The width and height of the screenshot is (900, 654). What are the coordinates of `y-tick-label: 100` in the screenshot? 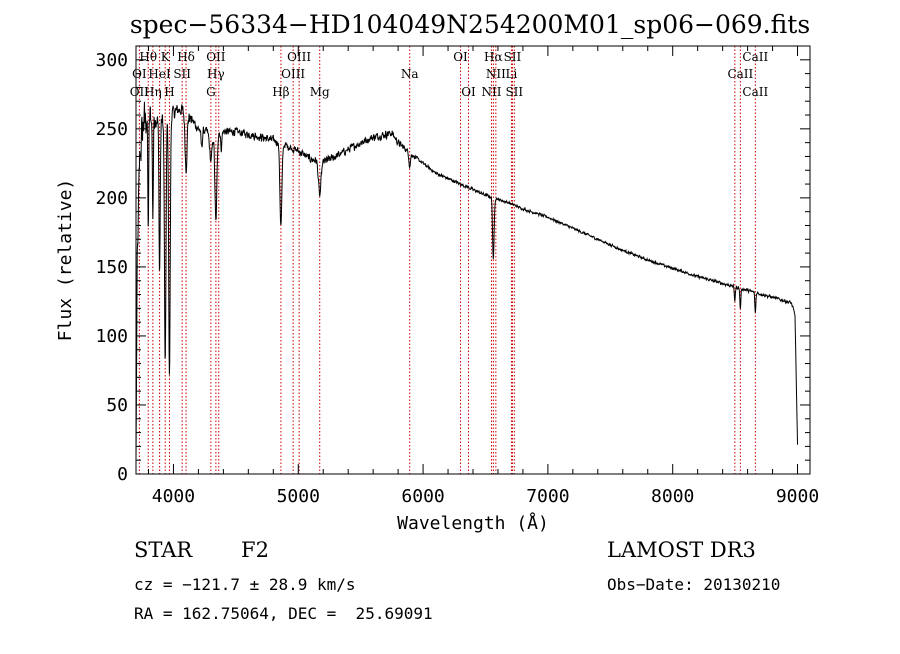 It's located at (111, 336).